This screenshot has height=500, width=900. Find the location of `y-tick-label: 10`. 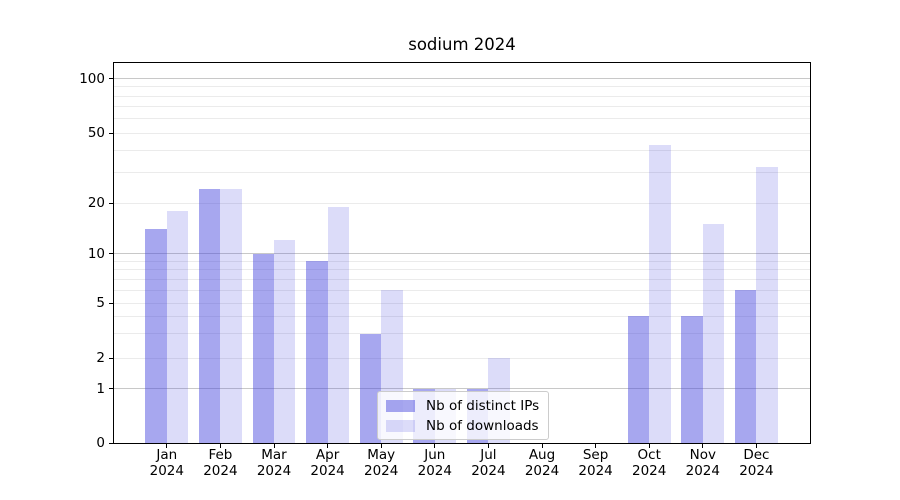

y-tick-label: 10 is located at coordinates (96, 253).